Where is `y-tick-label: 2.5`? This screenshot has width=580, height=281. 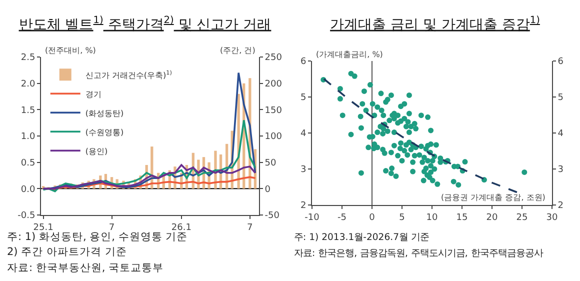
y-tick-label: 2.5 is located at coordinates (28, 58).